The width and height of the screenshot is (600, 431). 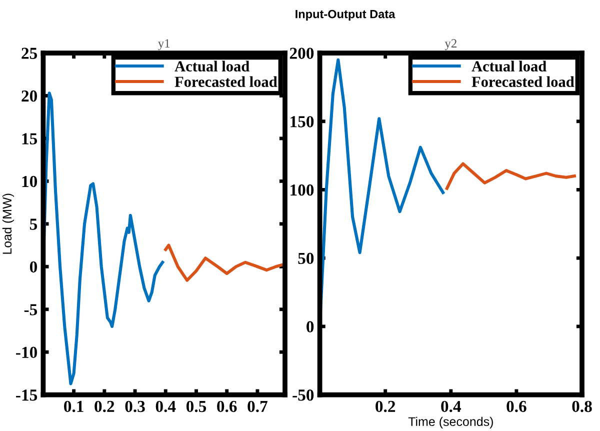 I want to click on y-tick-label: -15, so click(x=27, y=395).